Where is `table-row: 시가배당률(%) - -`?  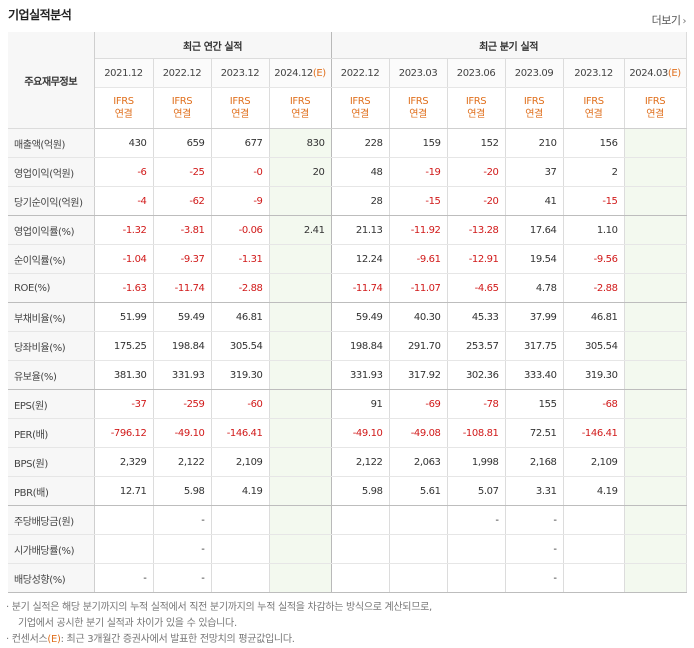
table-row: 시가배당률(%) - - is located at coordinates (347, 549).